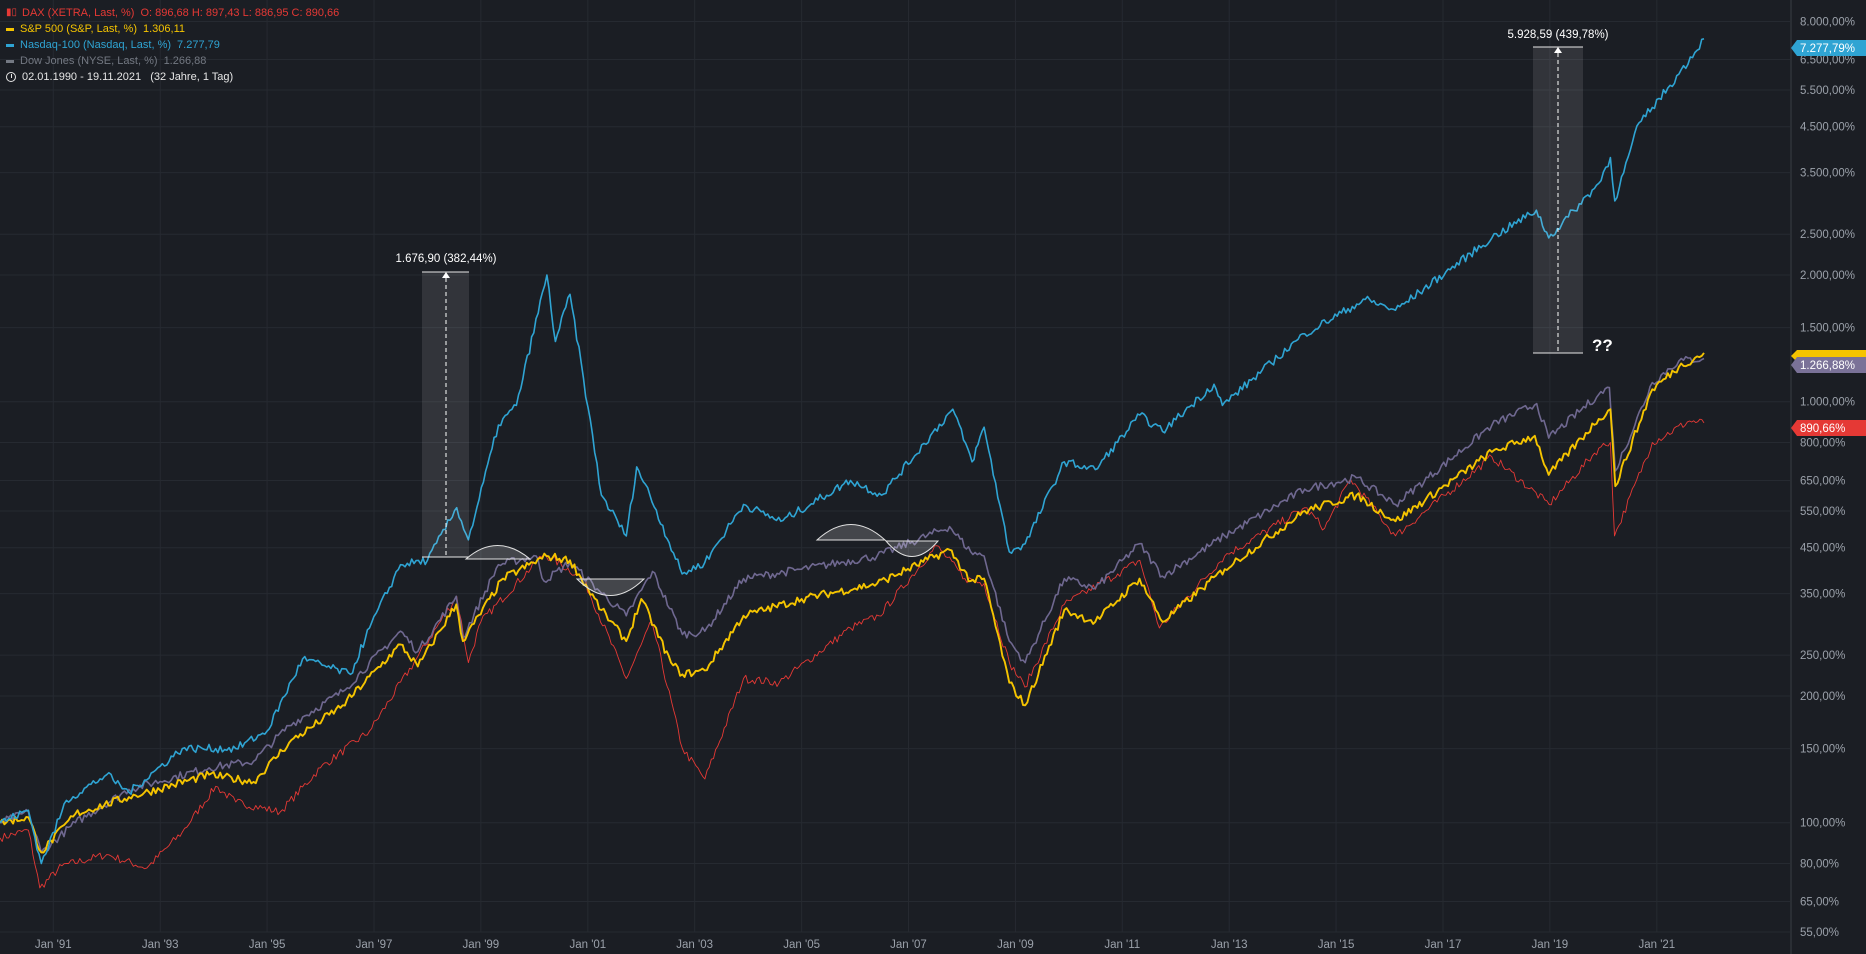 The image size is (1866, 954). What do you see at coordinates (1819, 902) in the screenshot?
I see `y-tick-label: 65,00%` at bounding box center [1819, 902].